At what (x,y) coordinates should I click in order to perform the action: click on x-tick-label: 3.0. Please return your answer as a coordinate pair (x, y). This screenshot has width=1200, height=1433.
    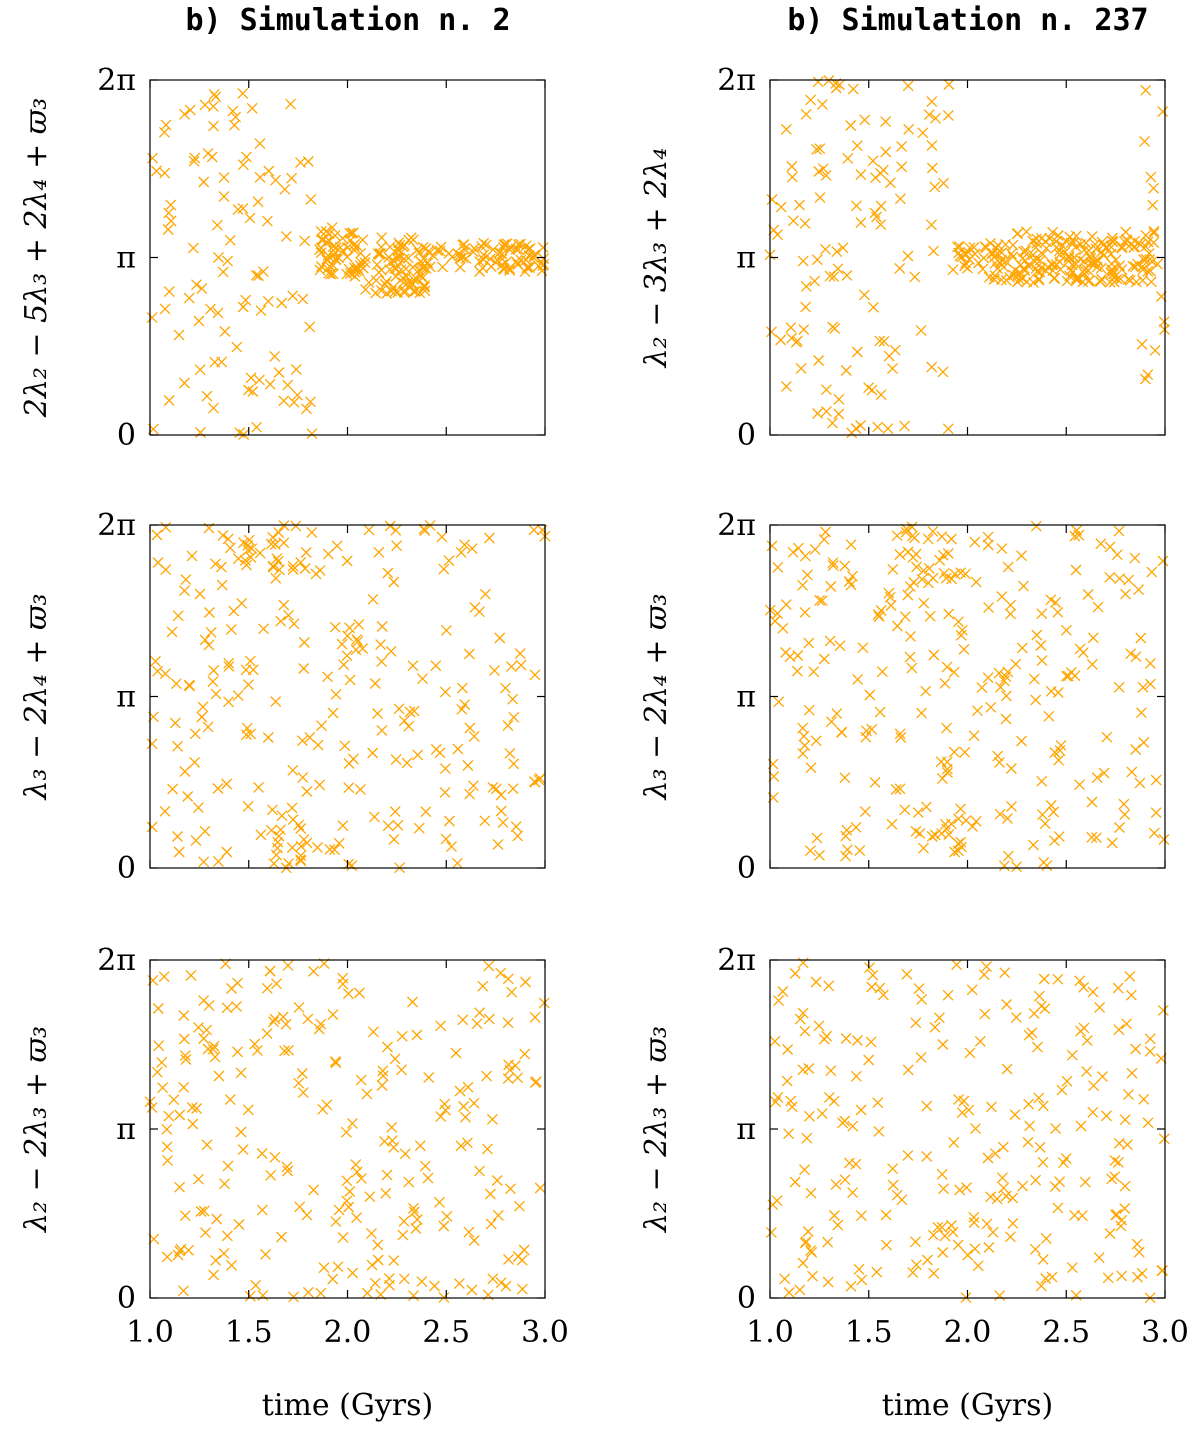
    Looking at the image, I should click on (1165, 1332).